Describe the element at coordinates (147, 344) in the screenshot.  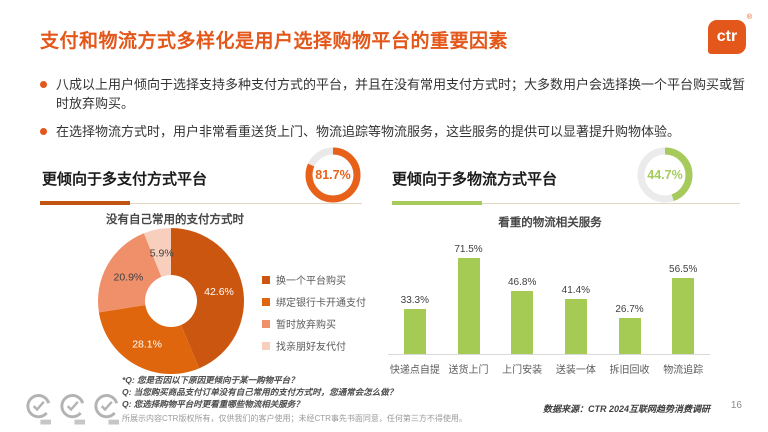
I see `svg-text: 28.1%` at that location.